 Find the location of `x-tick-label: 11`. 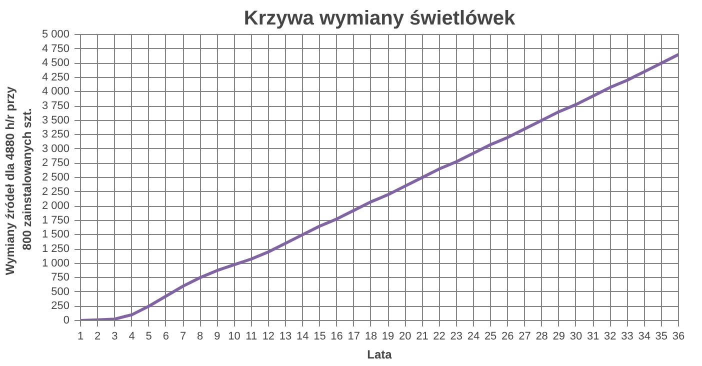

x-tick-label: 11 is located at coordinates (252, 336).